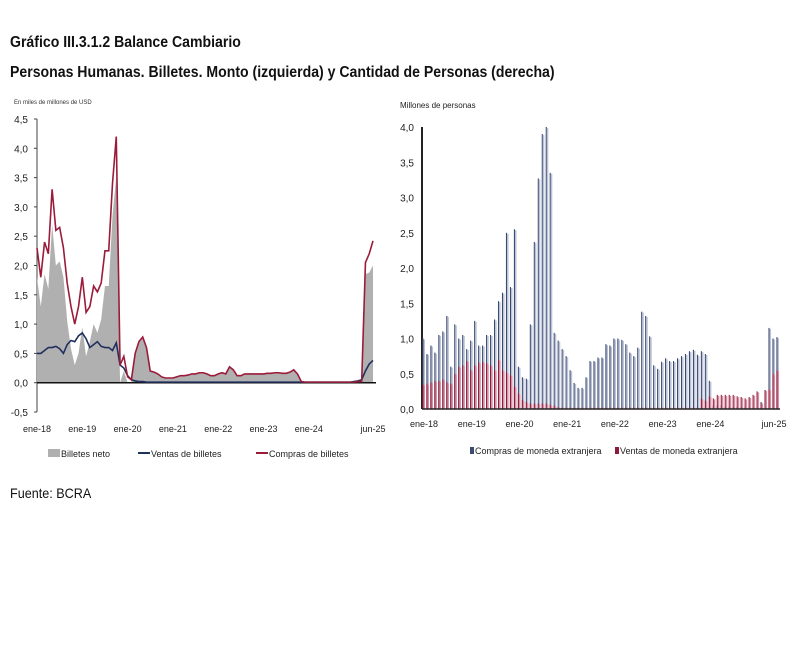 The height and width of the screenshot is (649, 800). What do you see at coordinates (538, 451) in the screenshot?
I see `legend-label: Compras de moneda extranjera` at bounding box center [538, 451].